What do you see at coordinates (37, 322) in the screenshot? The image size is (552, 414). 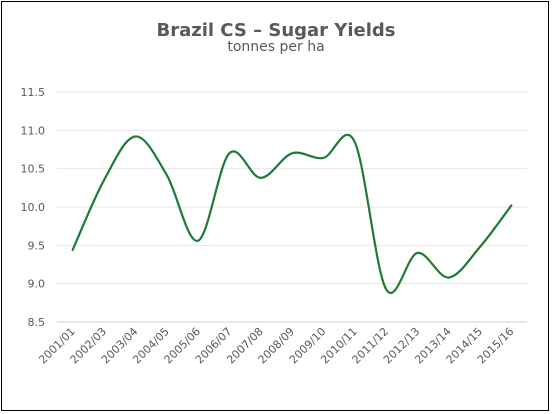 I see `y-tick-label: 8.5` at bounding box center [37, 322].